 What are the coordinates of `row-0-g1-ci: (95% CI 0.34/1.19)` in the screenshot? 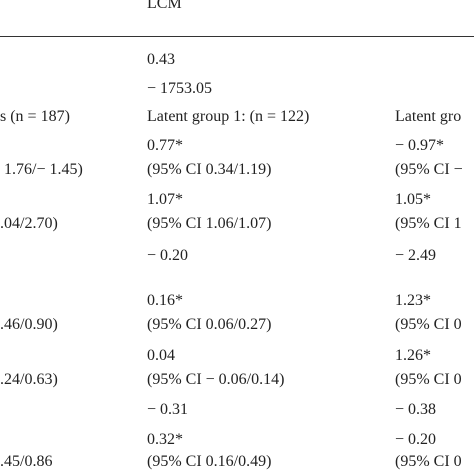 It's located at (209, 169).